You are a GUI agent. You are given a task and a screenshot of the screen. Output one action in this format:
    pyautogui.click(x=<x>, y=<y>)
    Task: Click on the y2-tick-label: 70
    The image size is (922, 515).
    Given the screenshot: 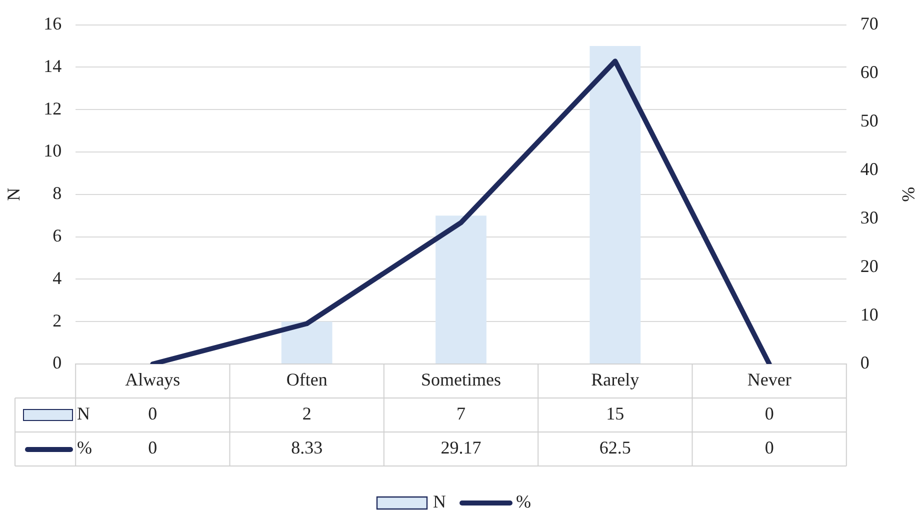 What is the action you would take?
    pyautogui.click(x=869, y=24)
    